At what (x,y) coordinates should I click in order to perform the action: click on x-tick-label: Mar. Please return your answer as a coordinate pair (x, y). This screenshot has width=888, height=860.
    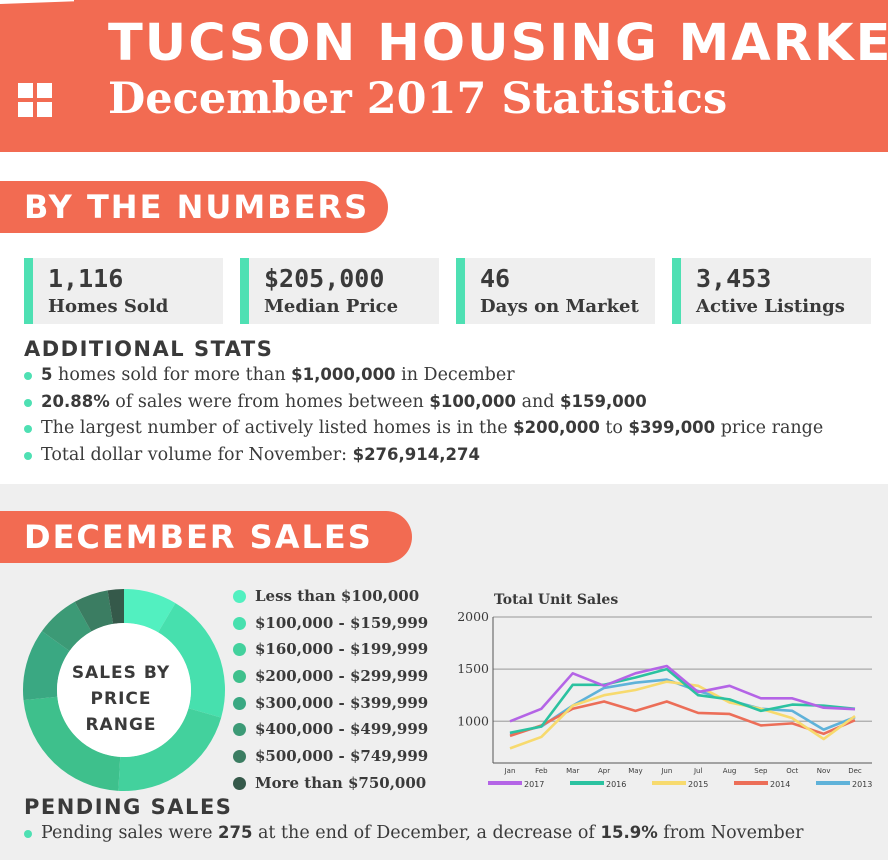
    Looking at the image, I should click on (572, 771).